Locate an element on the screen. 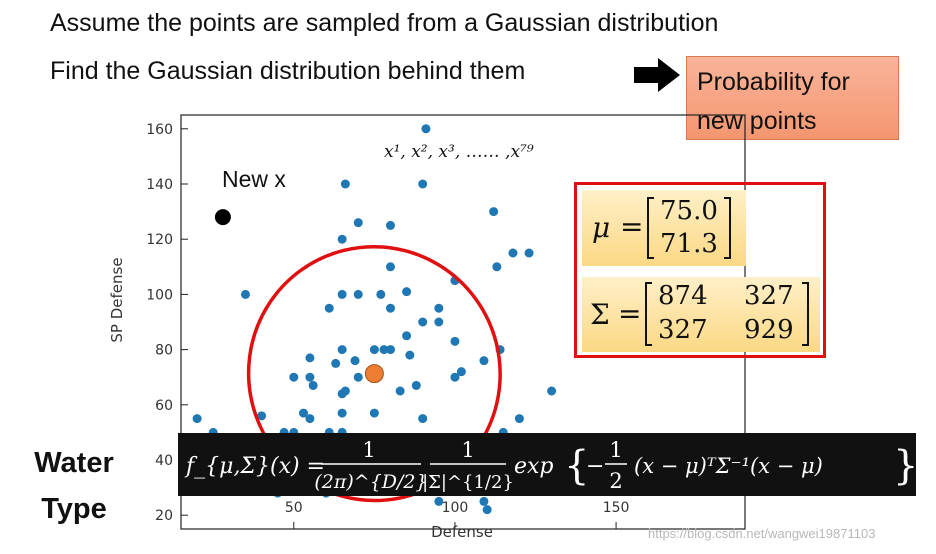 The image size is (936, 554). mu-symbol: μ is located at coordinates (601, 227).